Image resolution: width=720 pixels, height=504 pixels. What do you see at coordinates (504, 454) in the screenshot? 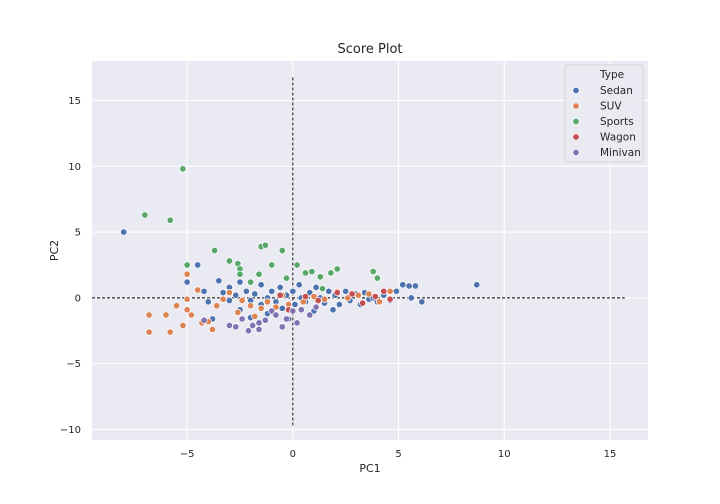
I see `x-tick-label: 10` at bounding box center [504, 454].